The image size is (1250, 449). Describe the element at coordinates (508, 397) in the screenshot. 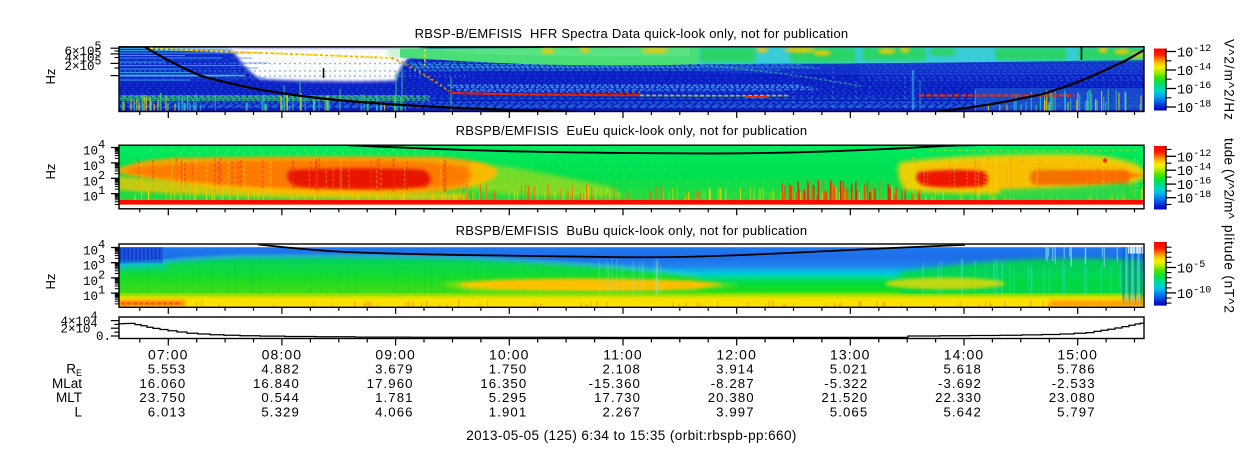

I see `svg-text: 5.295` at that location.